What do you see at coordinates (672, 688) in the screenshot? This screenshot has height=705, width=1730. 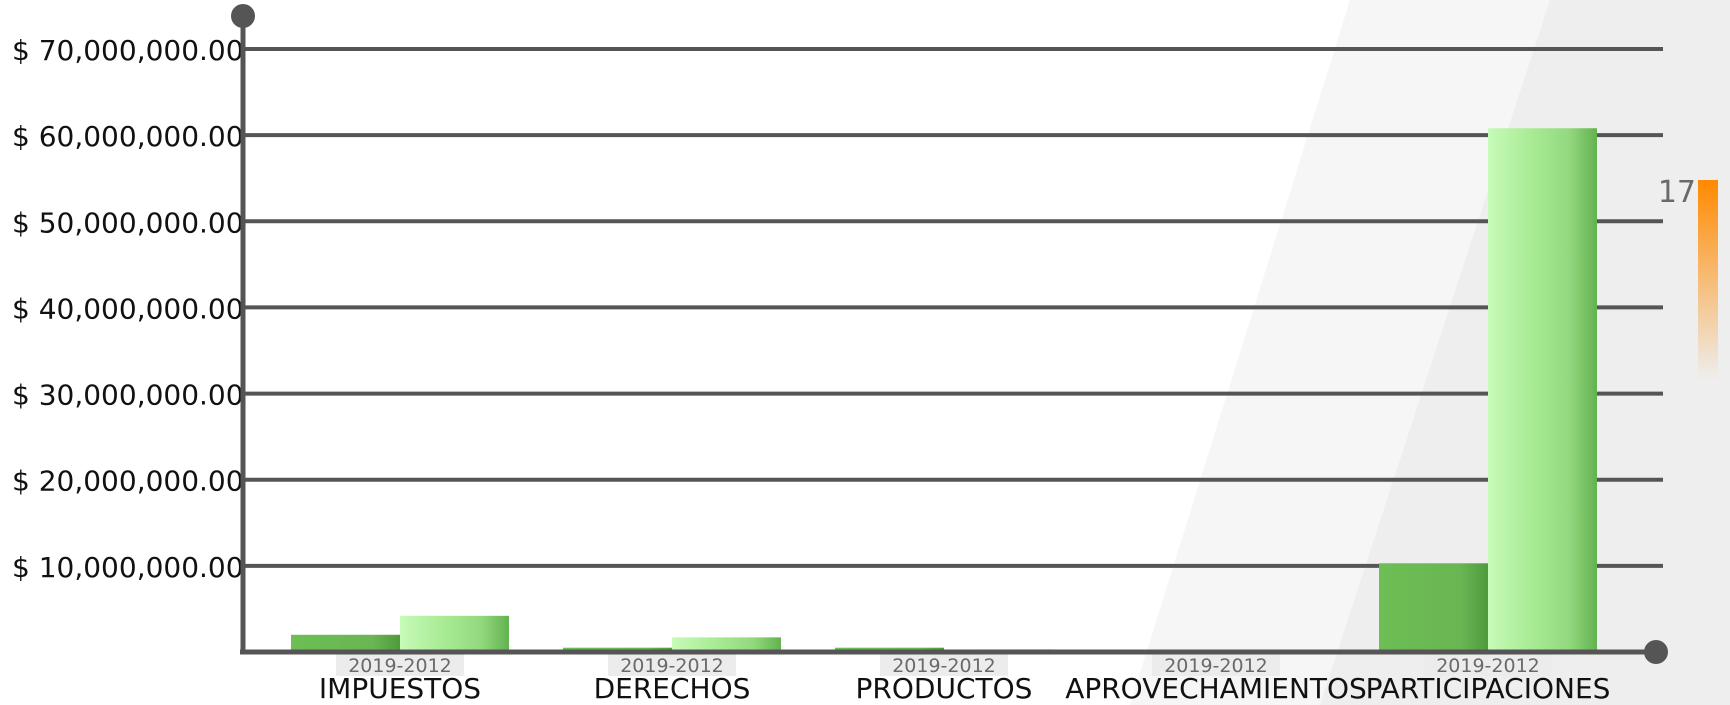 I see `category-label: DERECHOS` at bounding box center [672, 688].